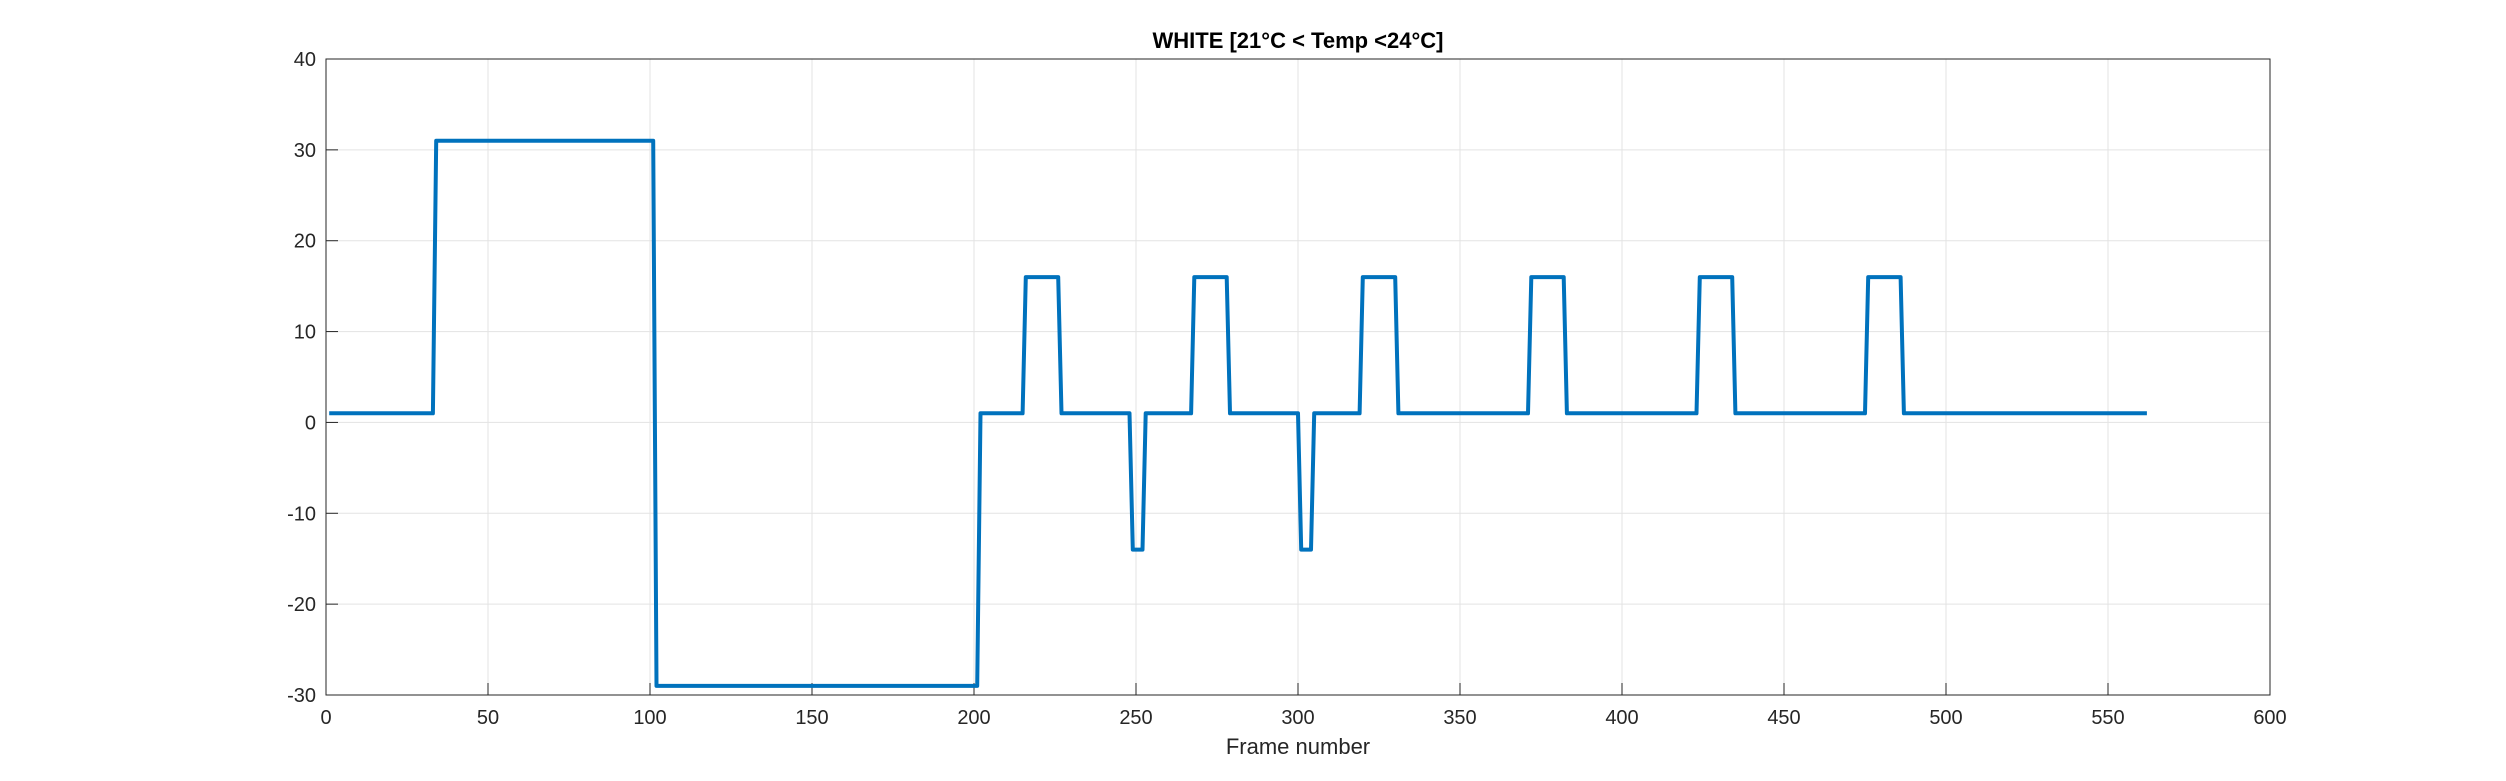  I want to click on x-tick-label: 500, so click(1945, 718).